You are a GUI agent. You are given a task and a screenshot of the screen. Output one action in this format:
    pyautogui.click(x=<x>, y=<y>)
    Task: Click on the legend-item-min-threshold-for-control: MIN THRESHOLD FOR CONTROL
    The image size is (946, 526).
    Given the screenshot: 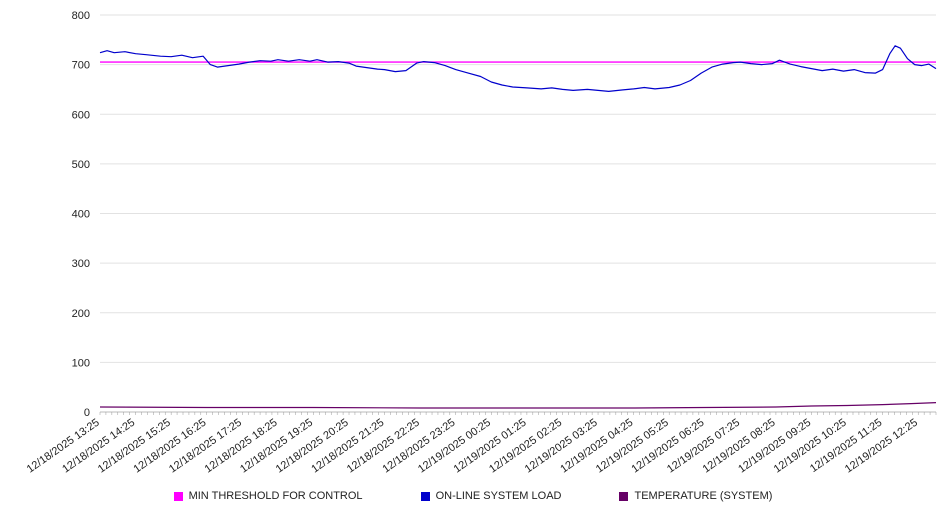 What is the action you would take?
    pyautogui.click(x=268, y=496)
    